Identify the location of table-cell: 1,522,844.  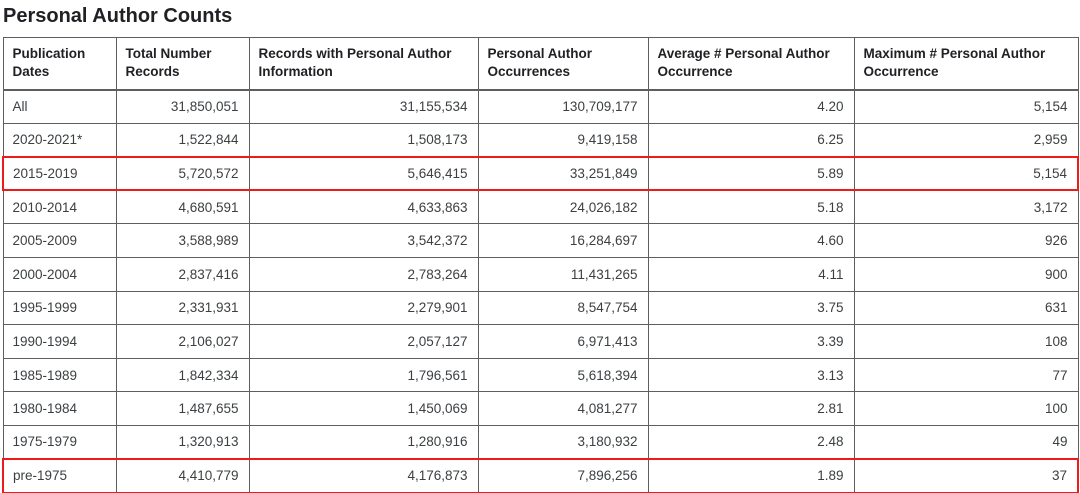
(182, 140).